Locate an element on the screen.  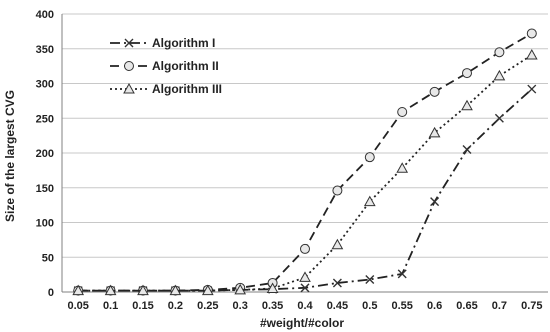
x-tick-label: 0.2 is located at coordinates (175, 306).